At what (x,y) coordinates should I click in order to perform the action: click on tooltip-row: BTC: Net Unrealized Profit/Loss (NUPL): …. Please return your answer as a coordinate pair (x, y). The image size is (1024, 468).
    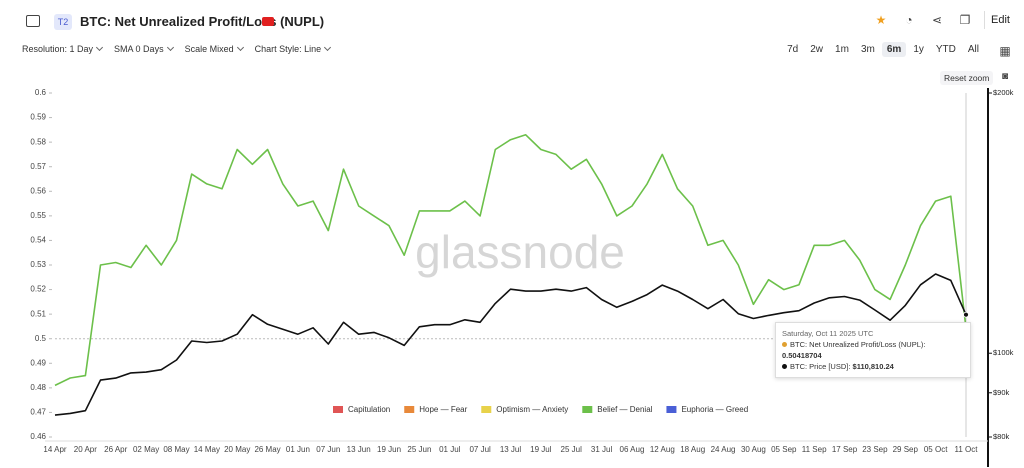
    Looking at the image, I should click on (873, 350).